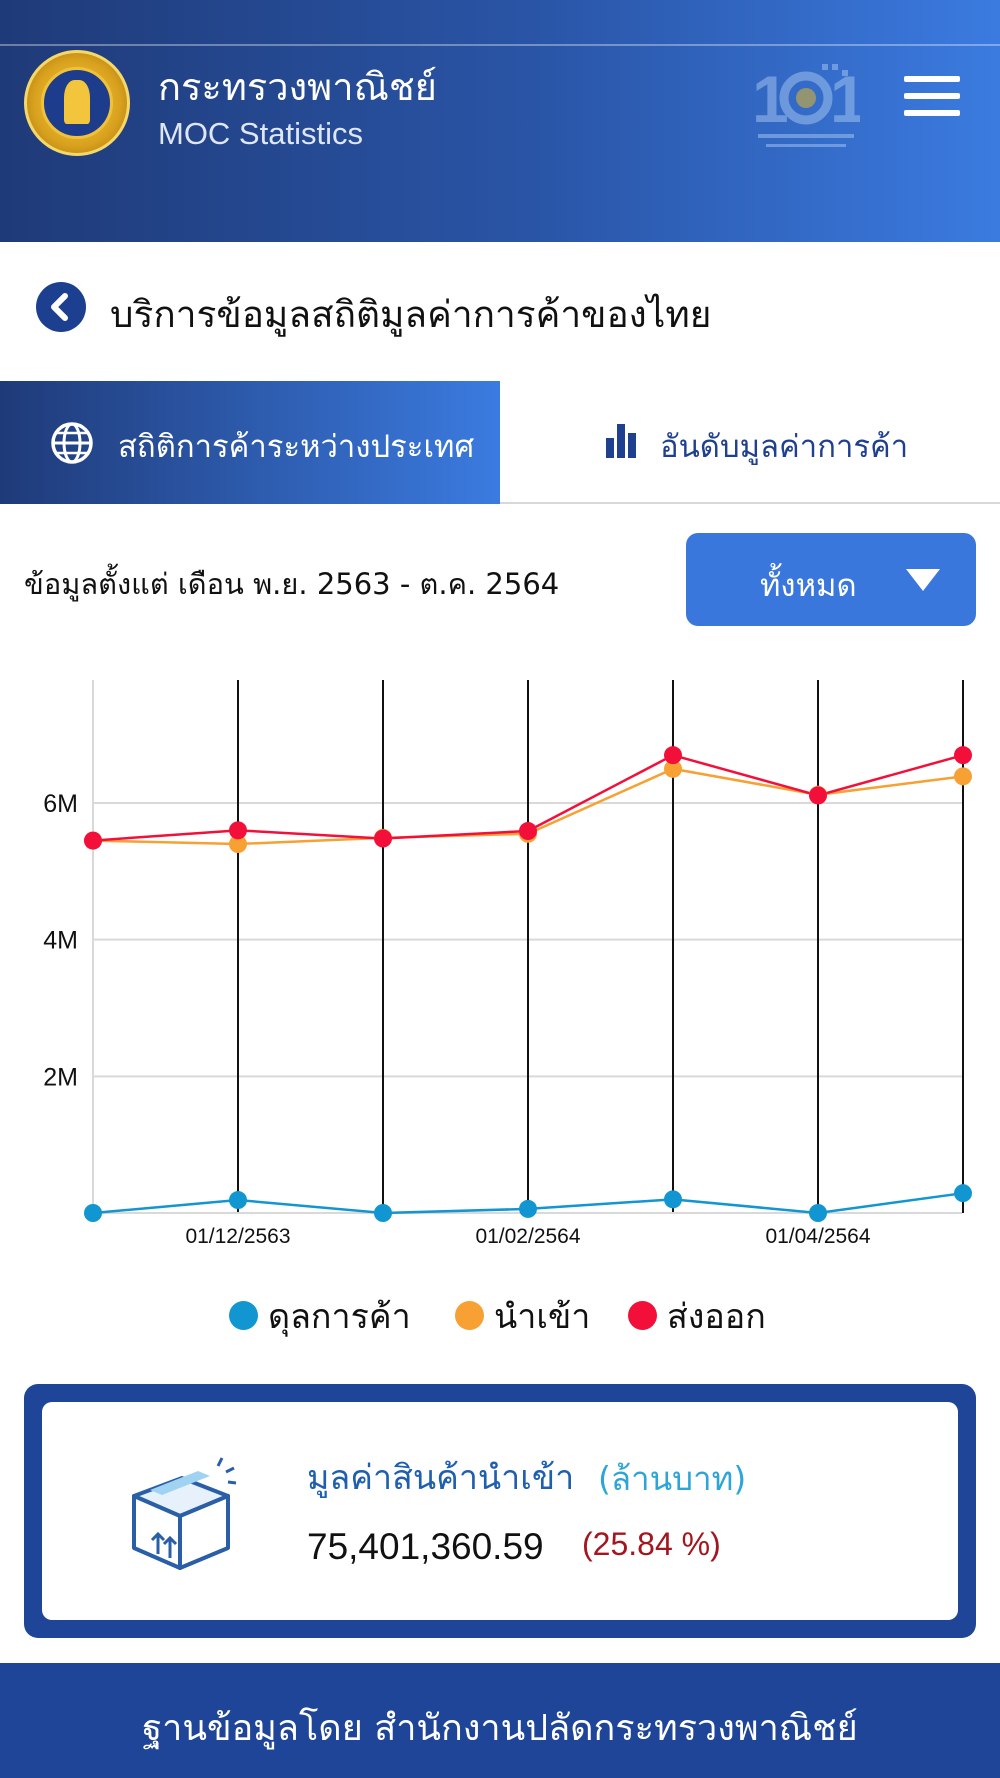 The image size is (1000, 1778). Describe the element at coordinates (621, 441) in the screenshot. I see `bar-chart-icon` at that location.